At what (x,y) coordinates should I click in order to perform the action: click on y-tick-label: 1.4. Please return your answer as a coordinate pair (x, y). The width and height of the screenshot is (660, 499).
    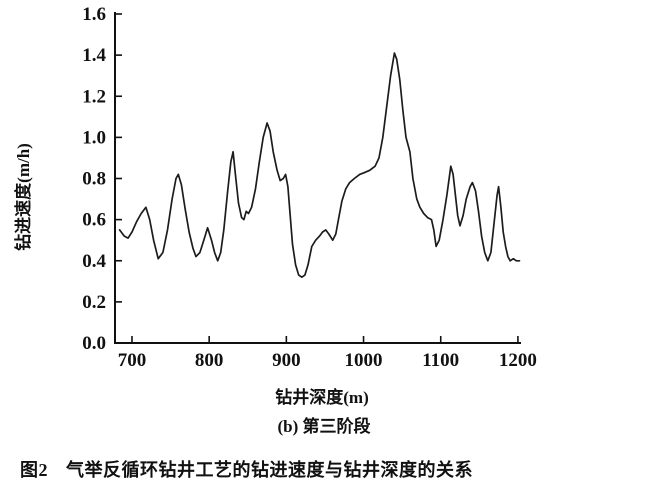
    Looking at the image, I should click on (94, 55).